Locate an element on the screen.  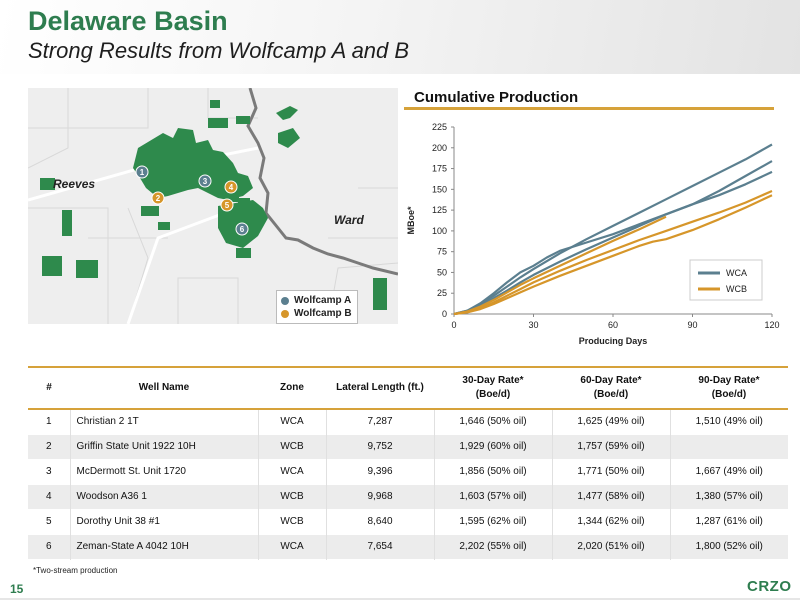
cell-number: 2 is located at coordinates (49, 446).